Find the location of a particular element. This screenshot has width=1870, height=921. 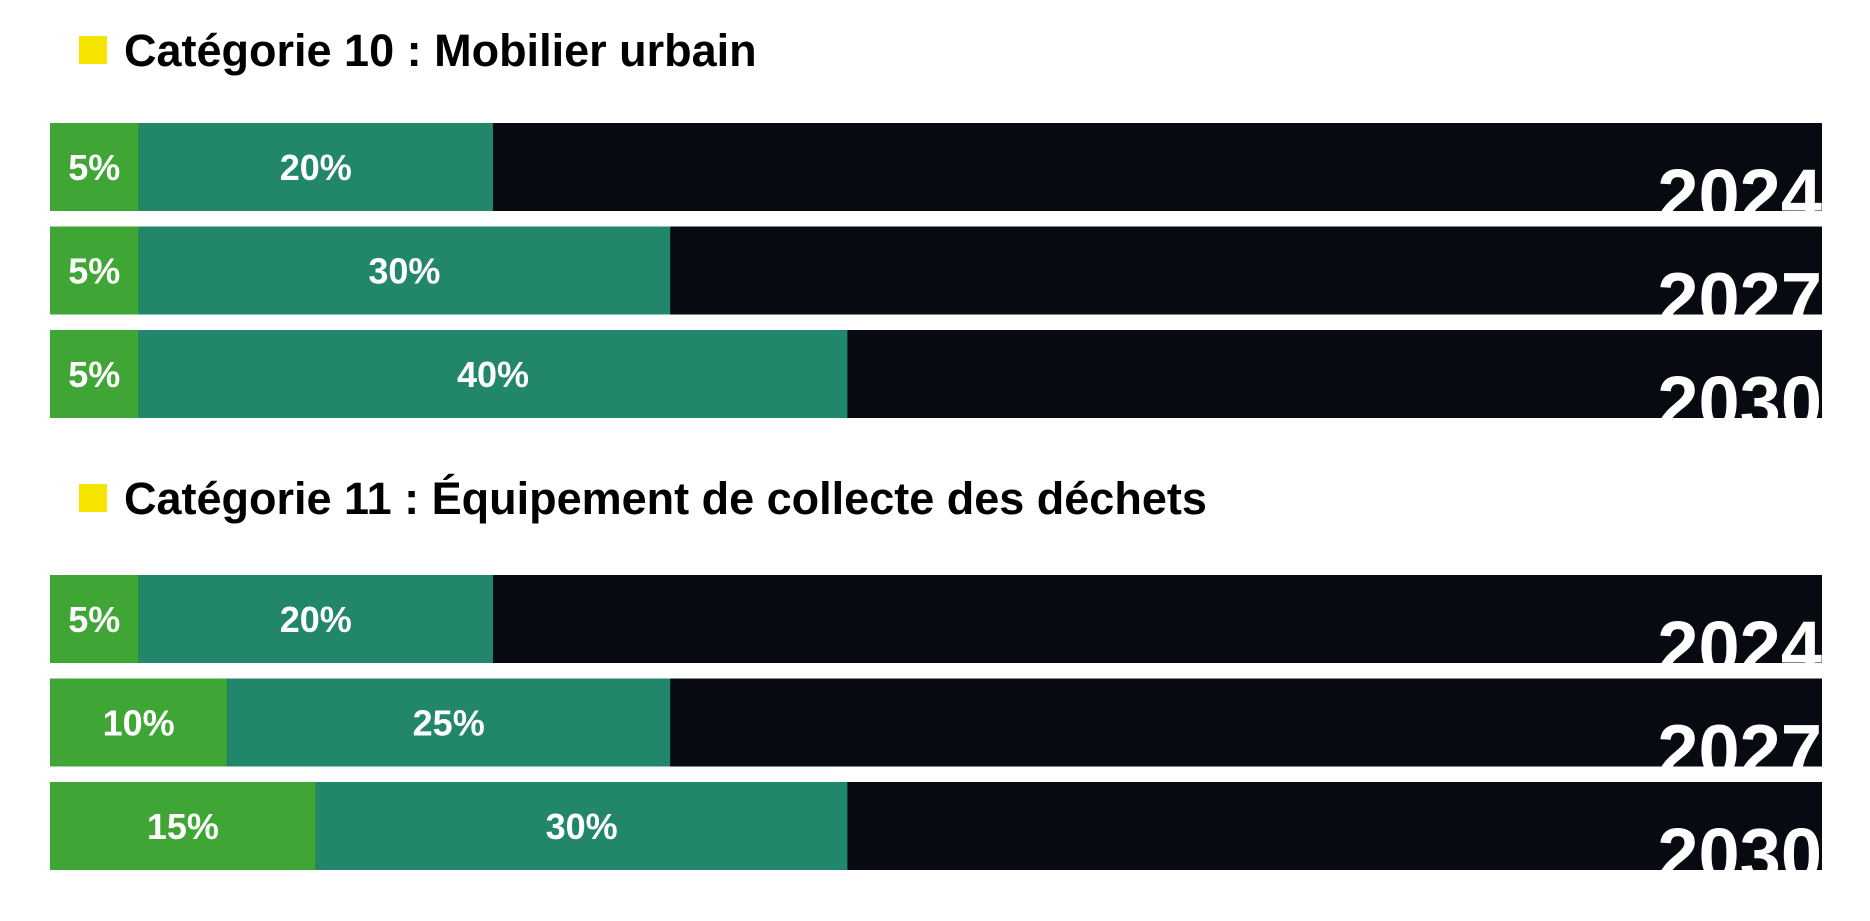

value-label: 15% is located at coordinates (183, 826).